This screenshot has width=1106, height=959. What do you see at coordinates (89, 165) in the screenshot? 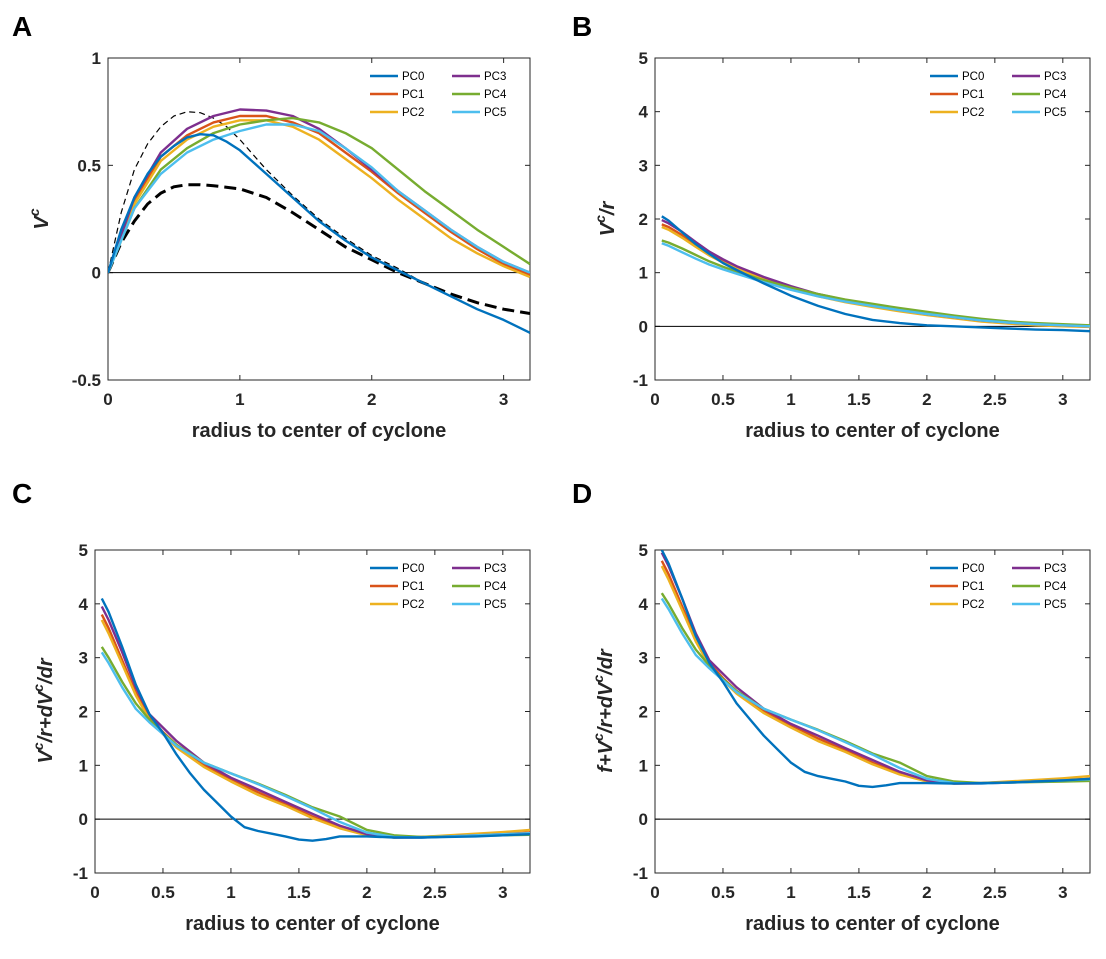
I see `y-tick-label: 0.5` at bounding box center [89, 165].